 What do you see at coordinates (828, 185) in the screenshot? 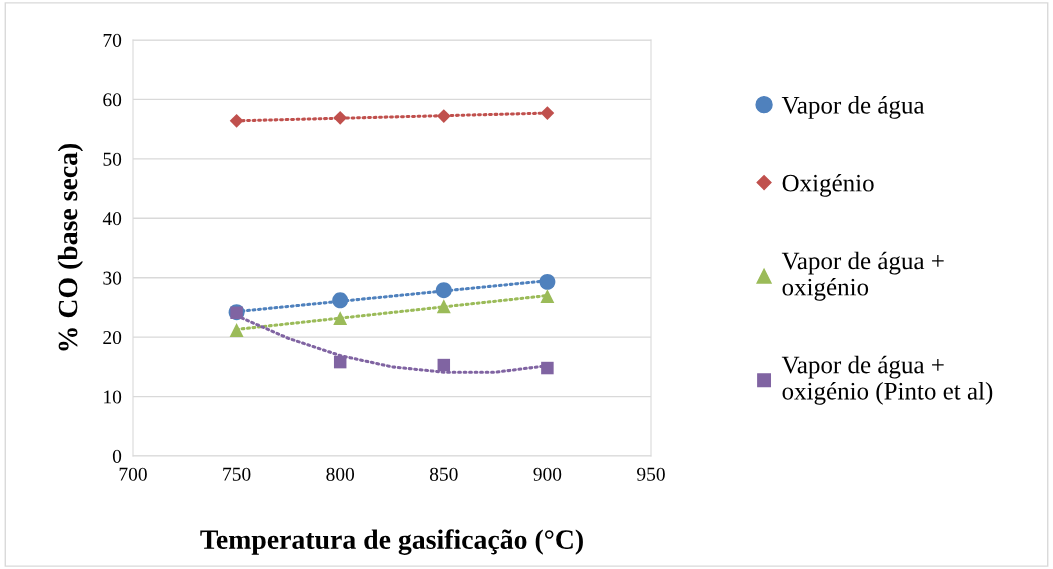
I see `legend-label: Oxigénio` at bounding box center [828, 185].